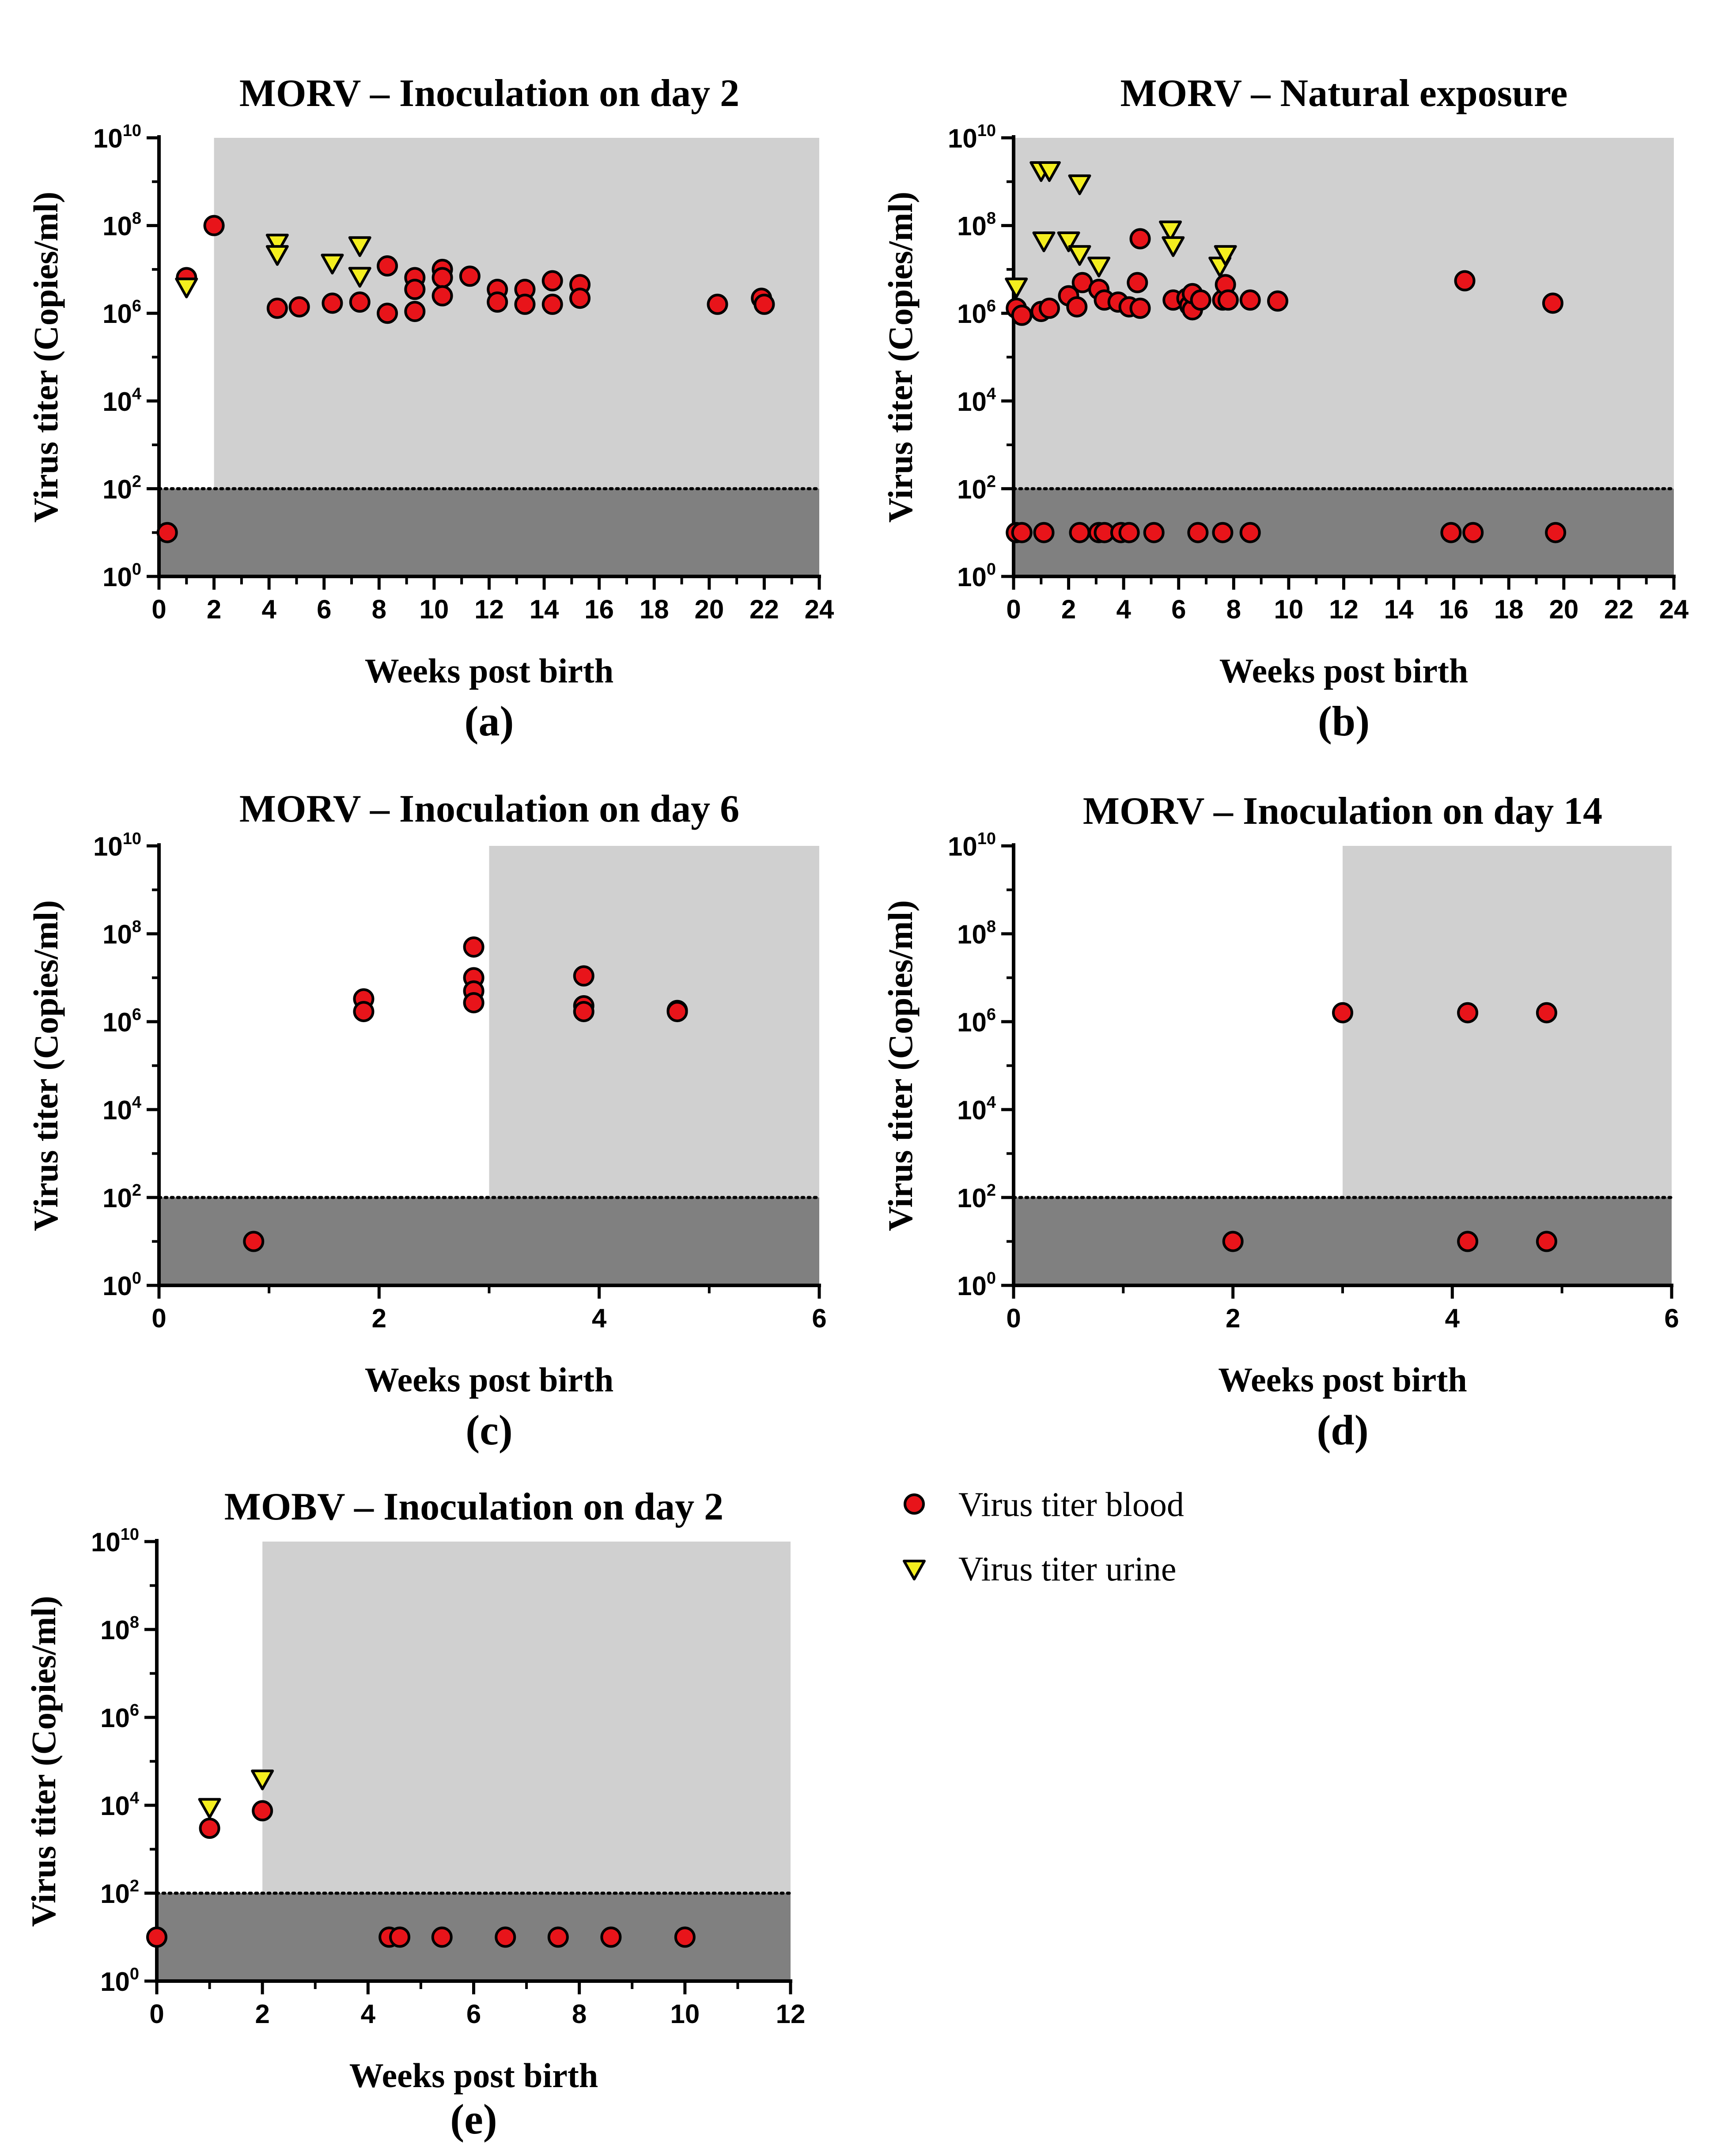  What do you see at coordinates (324, 609) in the screenshot?
I see `x-tick-label: 6` at bounding box center [324, 609].